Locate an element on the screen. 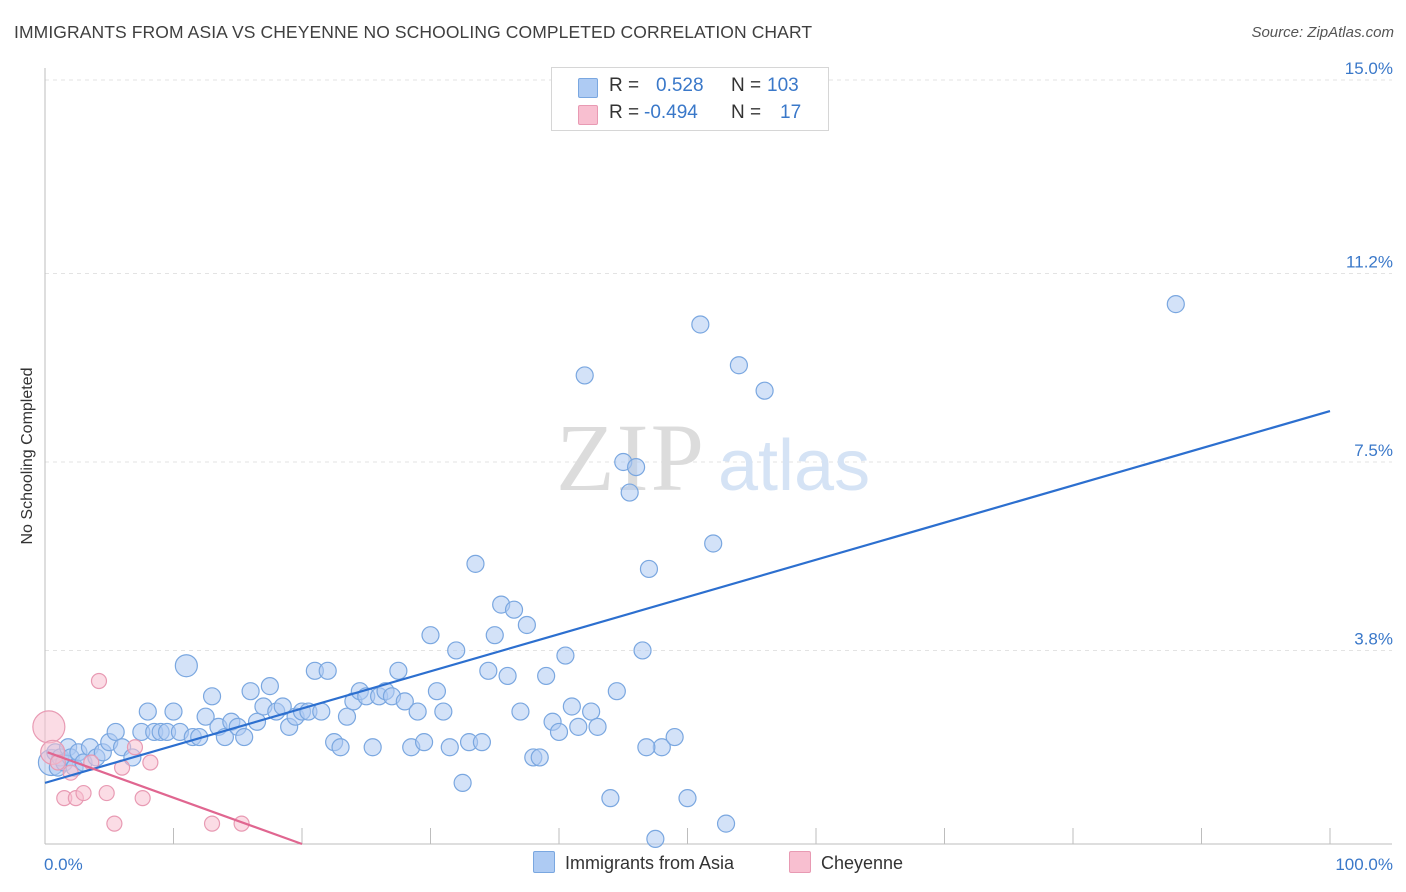 The width and height of the screenshot is (1406, 892). stats-legend: R = 0.528 N = 103 R = -0.494 N = 17 is located at coordinates (690, 99).